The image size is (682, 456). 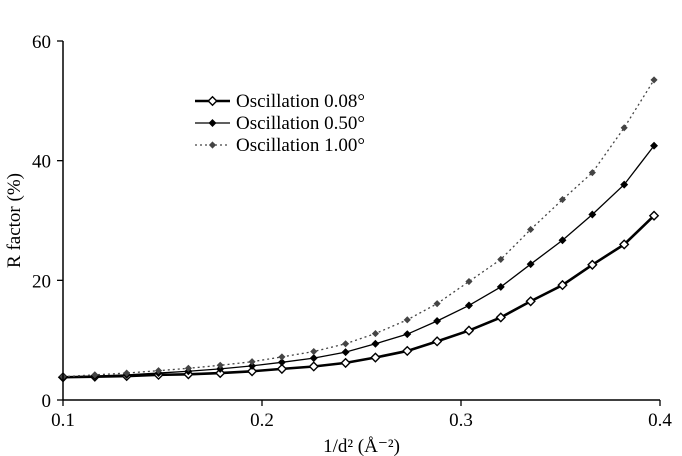 I want to click on x-tick-label: 0.3, so click(x=461, y=420).